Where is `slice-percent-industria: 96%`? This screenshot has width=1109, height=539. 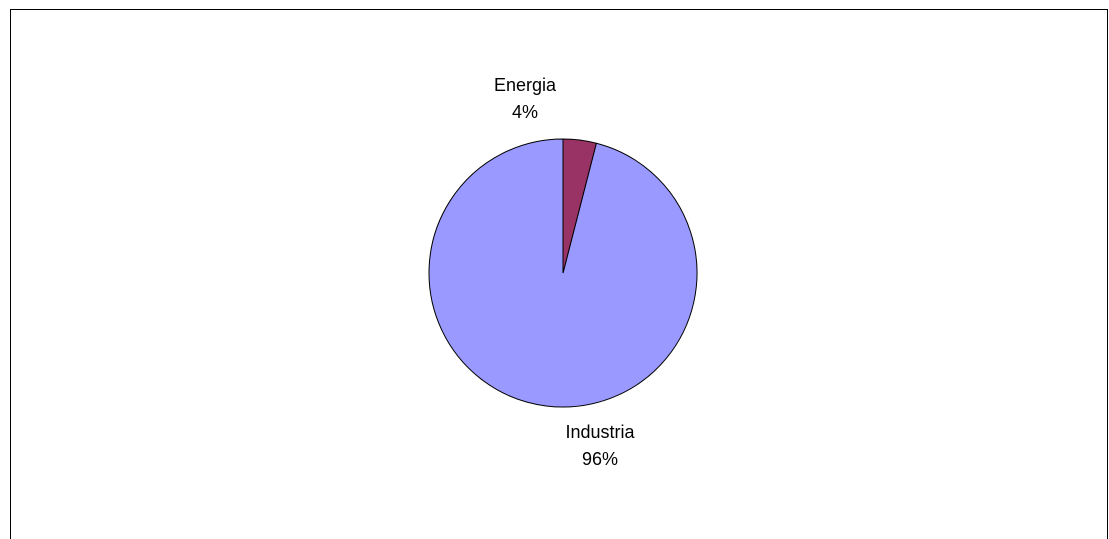
slice-percent-industria: 96% is located at coordinates (600, 459).